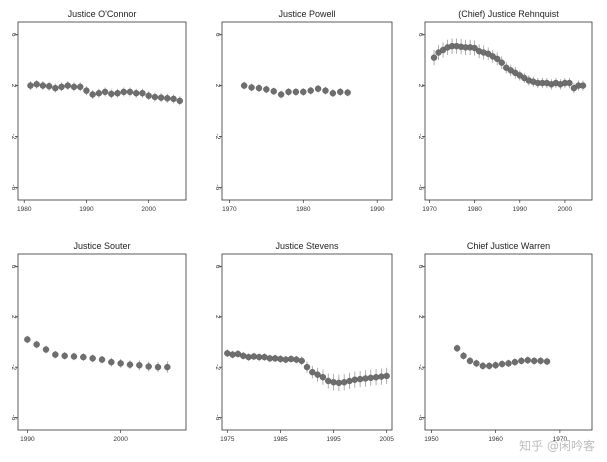 This screenshot has width=607, height=462. I want to click on panel-1: Justice O'Connor 1980 1990 2000 6 2 -2 -6, so click(98, 111).